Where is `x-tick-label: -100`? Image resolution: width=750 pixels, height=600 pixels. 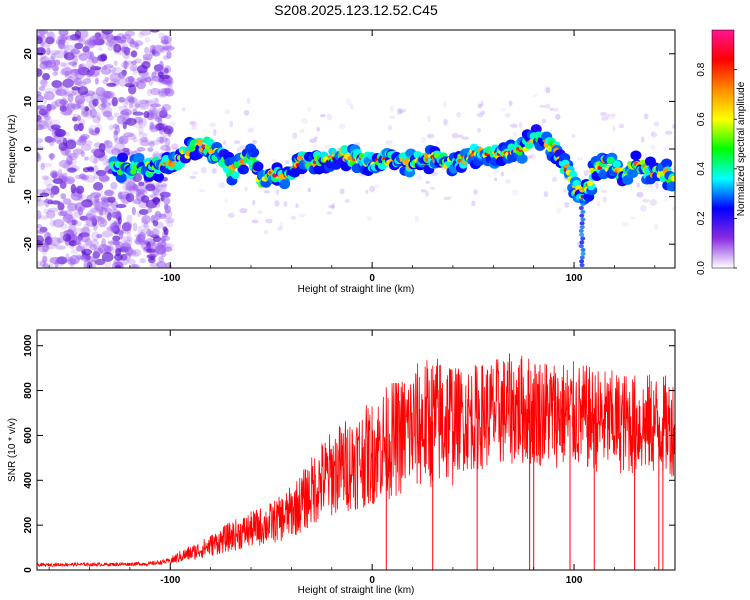
x-tick-label: -100 is located at coordinates (170, 278).